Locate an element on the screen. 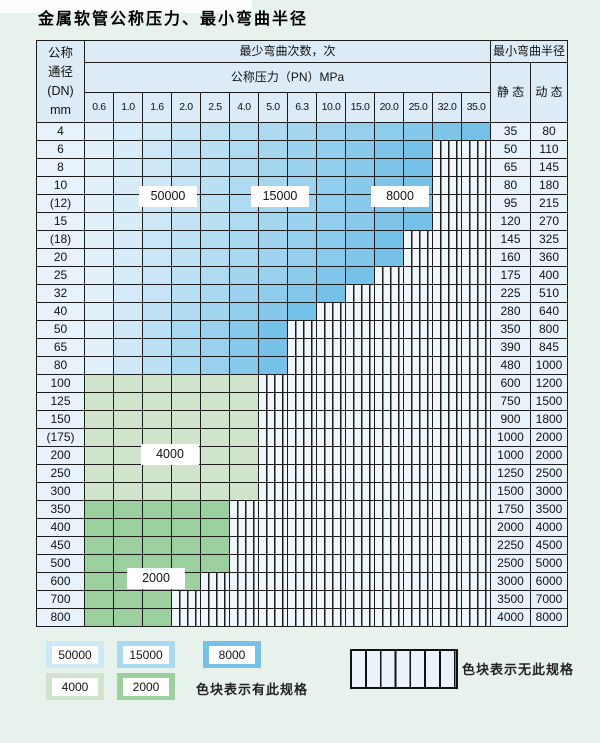  table-row-dn-50: 50 350 800 is located at coordinates (302, 329).